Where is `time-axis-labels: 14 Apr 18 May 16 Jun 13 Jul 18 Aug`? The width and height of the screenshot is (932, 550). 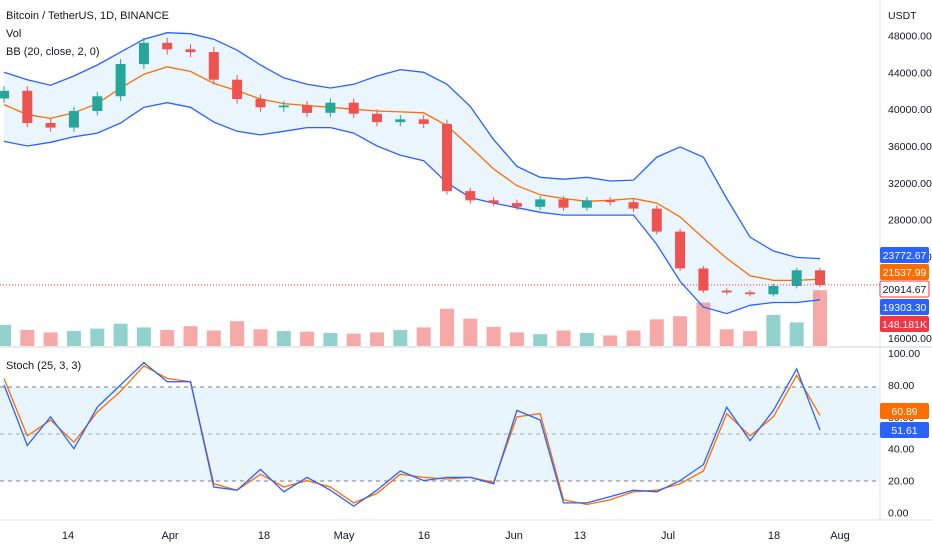
time-axis-labels: 14 Apr 18 May 16 Jun 13 Jul 18 Aug is located at coordinates (456, 536).